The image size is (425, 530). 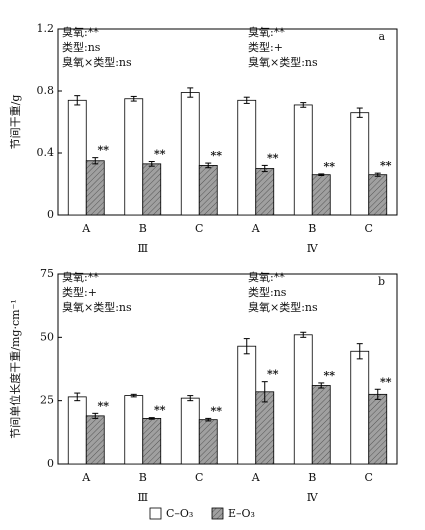 I want to click on y-axis-label: 节间干重/g, so click(x=15, y=122).